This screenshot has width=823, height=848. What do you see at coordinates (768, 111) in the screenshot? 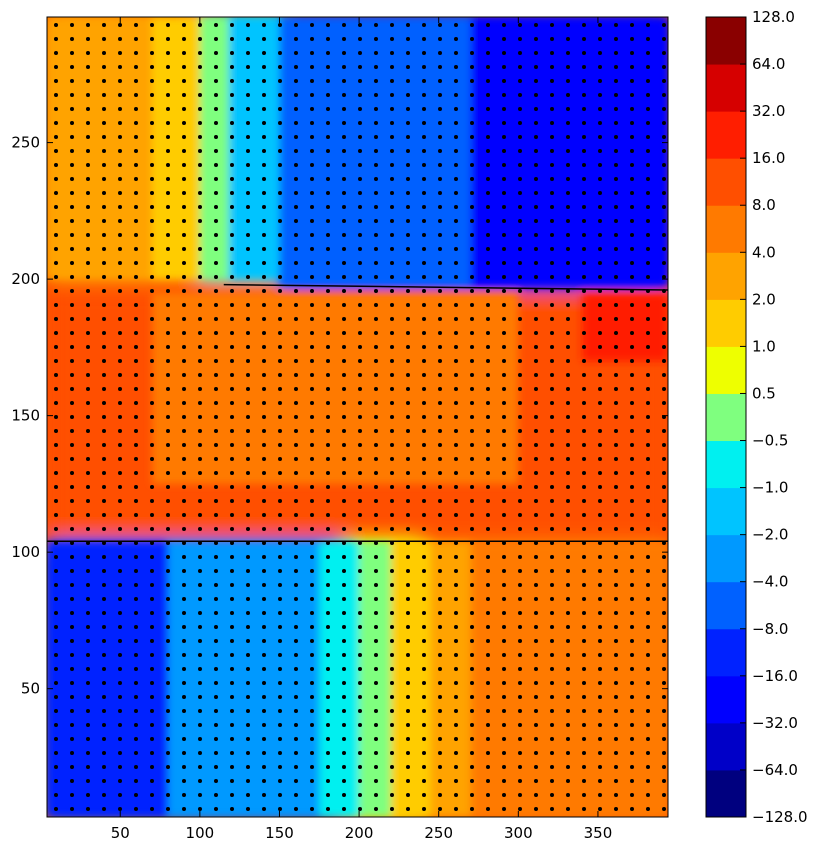
I see `colorbar-tick-label: 32.0` at bounding box center [768, 111].